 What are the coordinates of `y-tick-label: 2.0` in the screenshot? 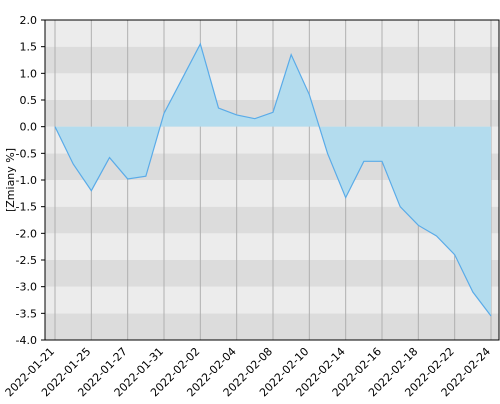 It's located at (29, 20).